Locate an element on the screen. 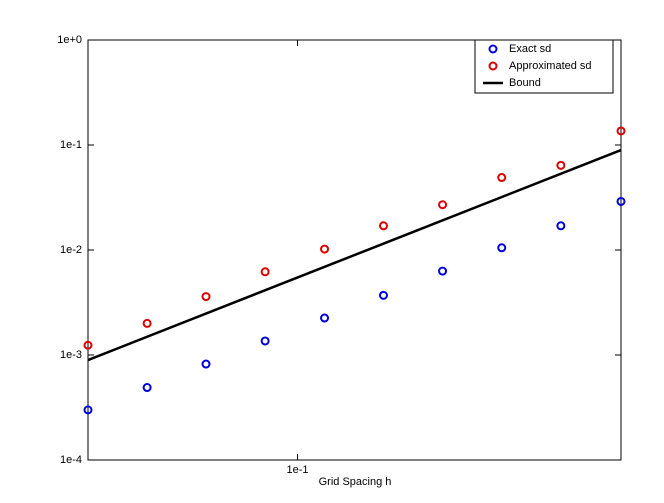  x-axis-label: Grid Spacing h is located at coordinates (355, 482).